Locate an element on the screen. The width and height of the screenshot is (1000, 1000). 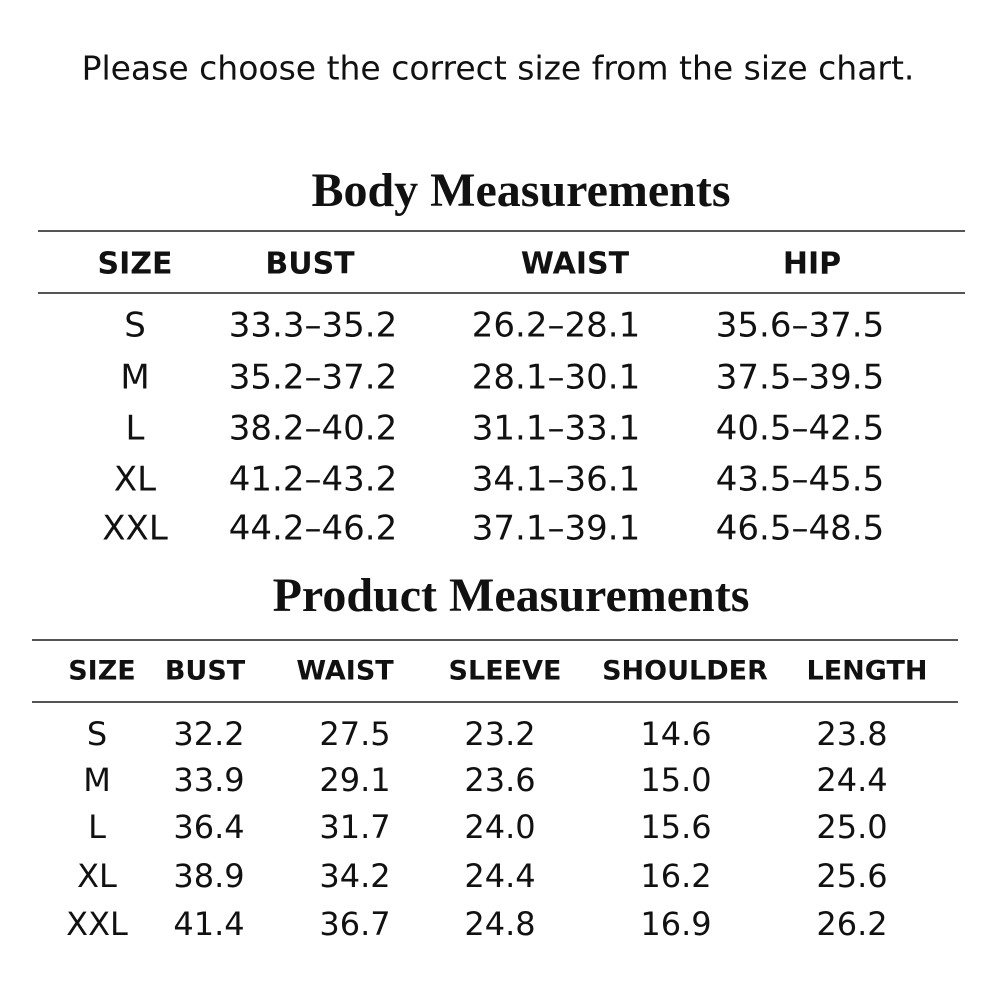
table-cell: 28.1–30.1 is located at coordinates (556, 378).